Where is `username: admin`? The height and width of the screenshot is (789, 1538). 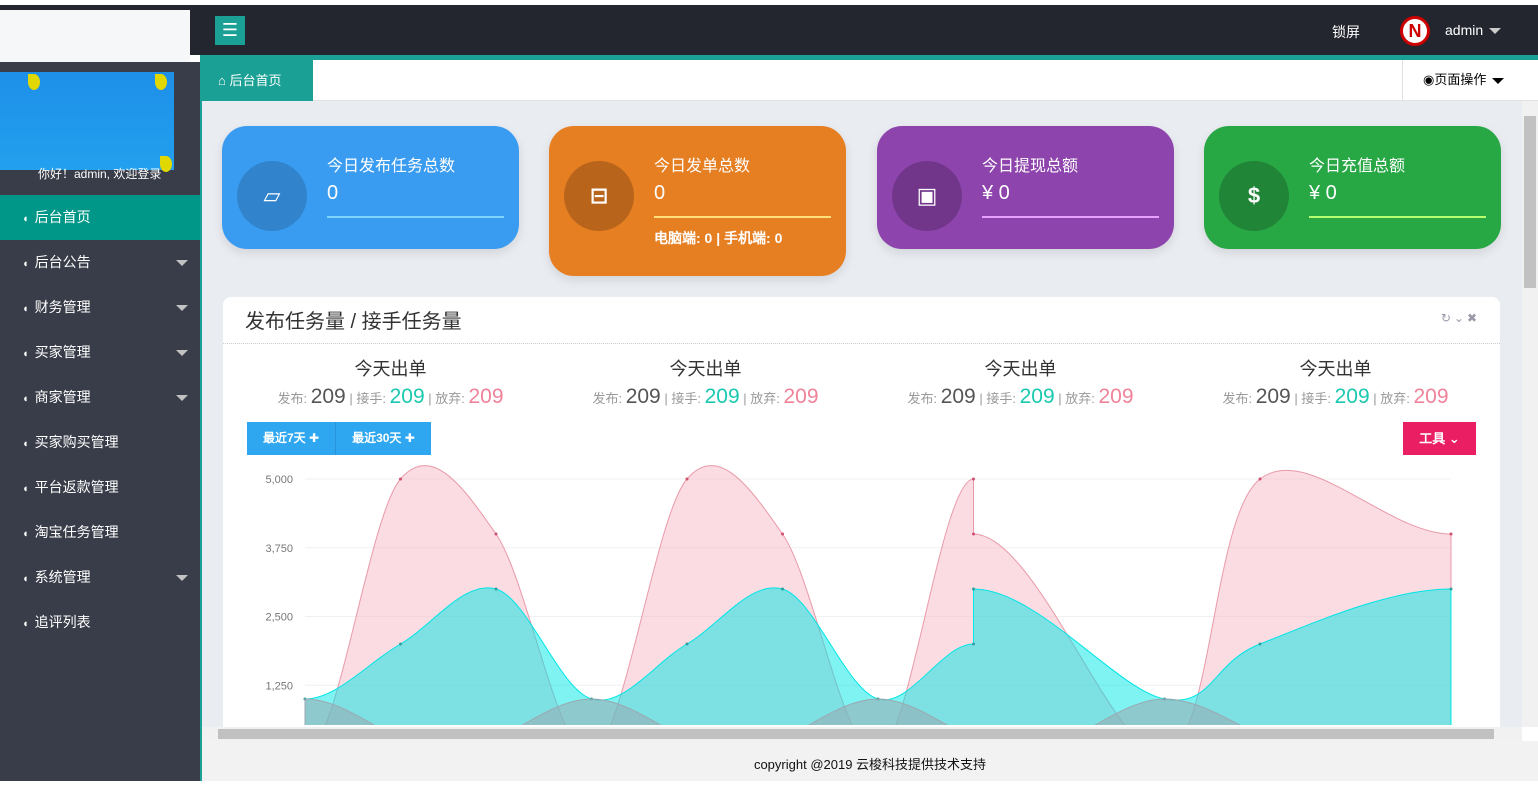 username: admin is located at coordinates (1464, 30).